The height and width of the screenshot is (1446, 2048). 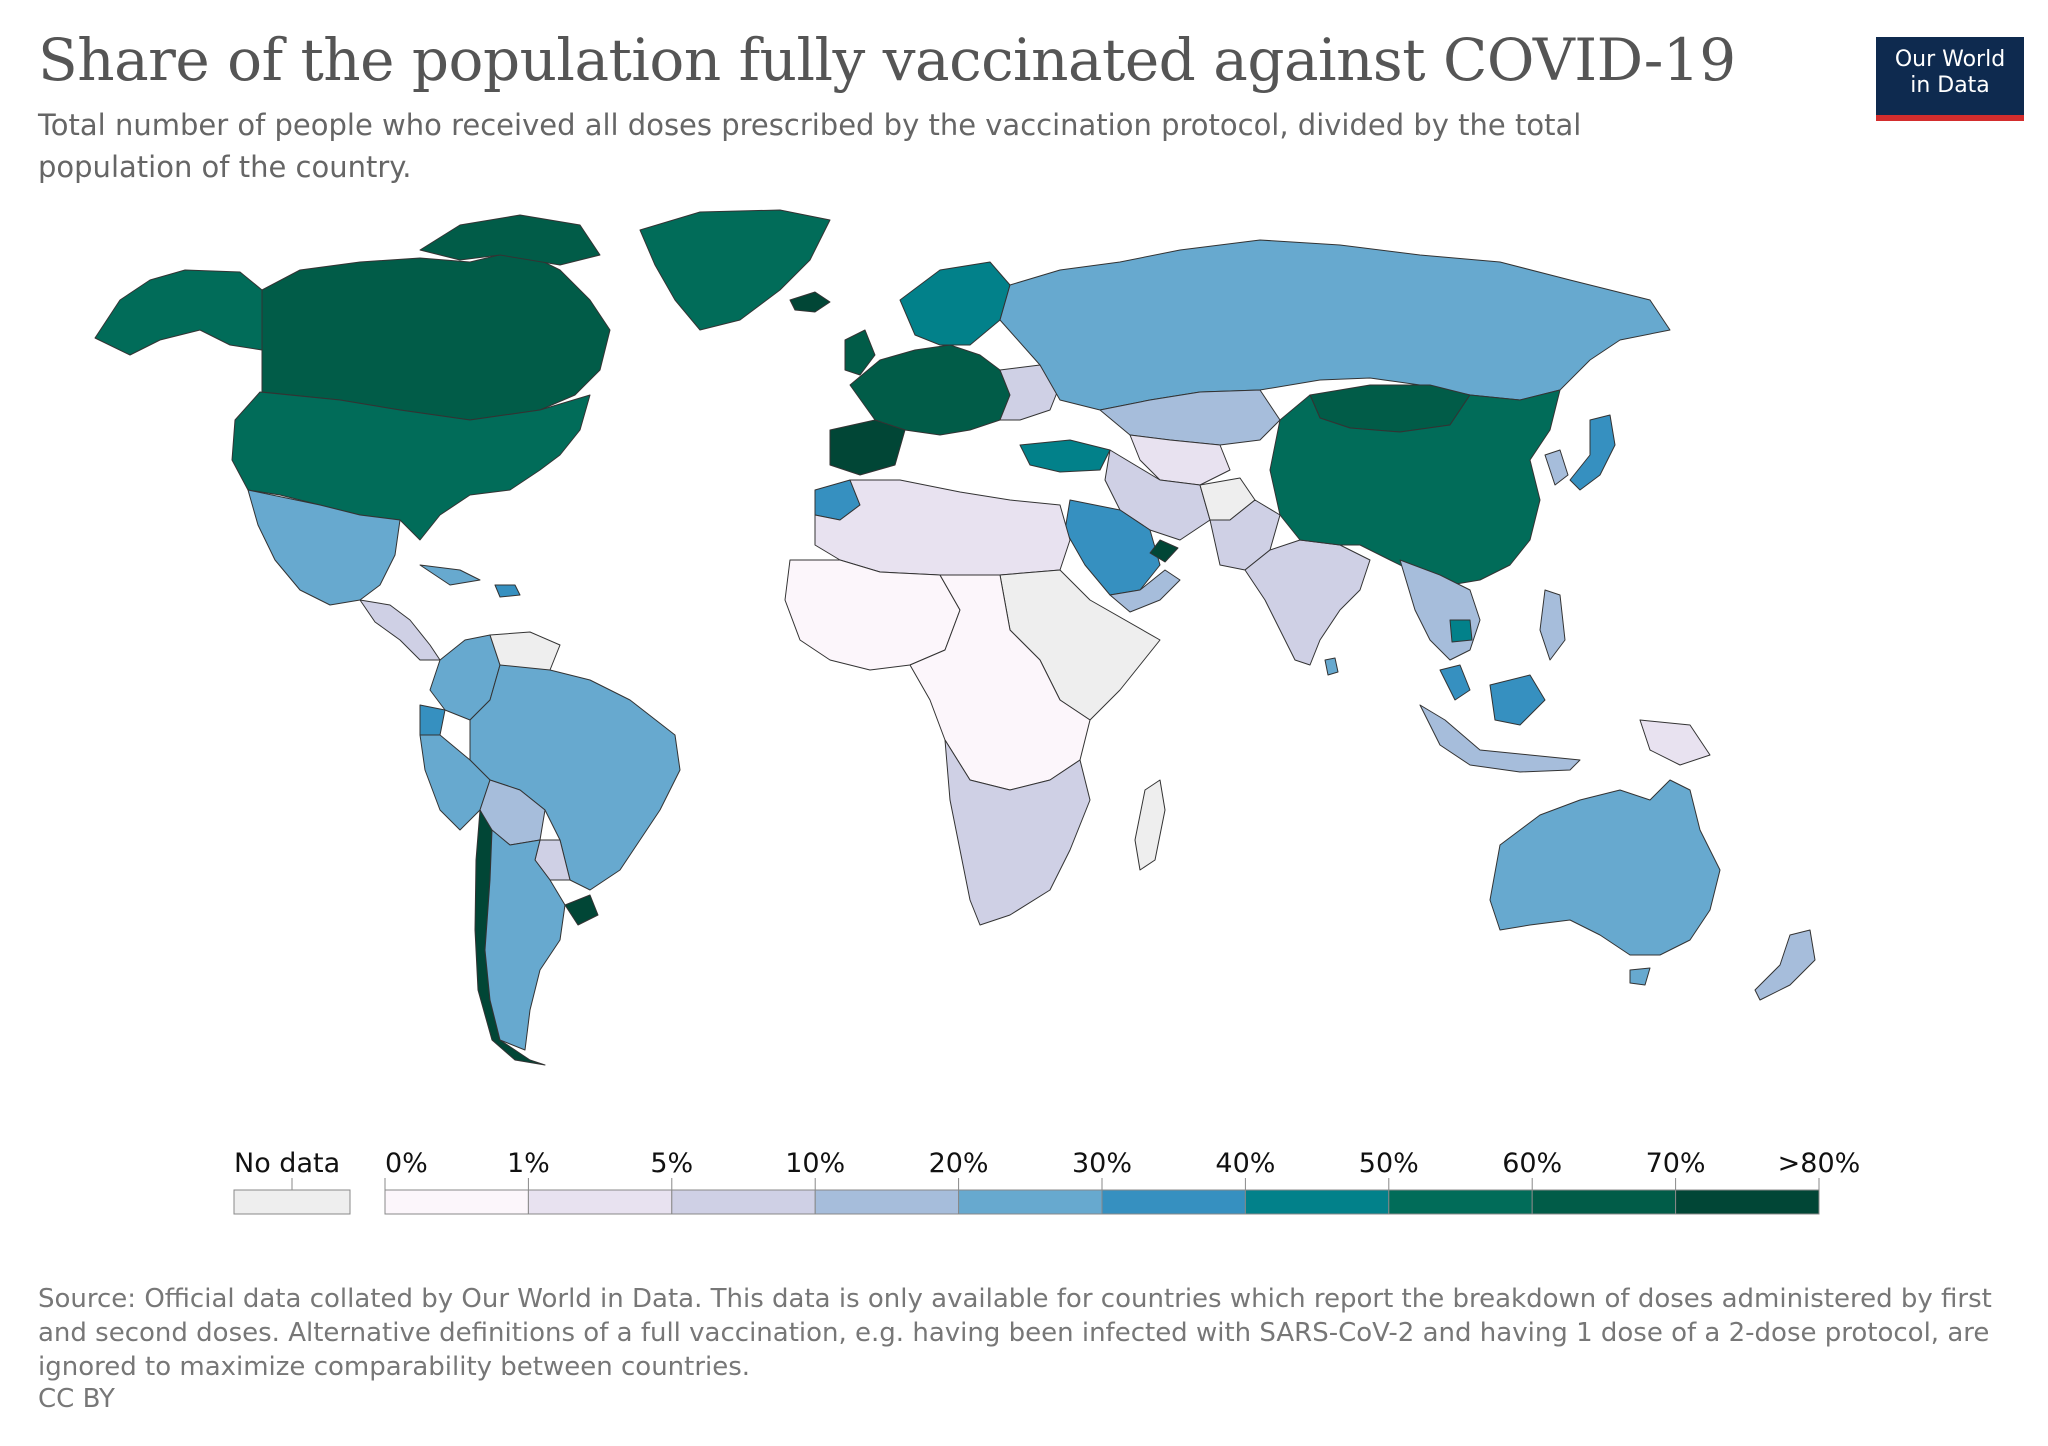 I want to click on legend-tick-label: 60%, so click(x=1532, y=1163).